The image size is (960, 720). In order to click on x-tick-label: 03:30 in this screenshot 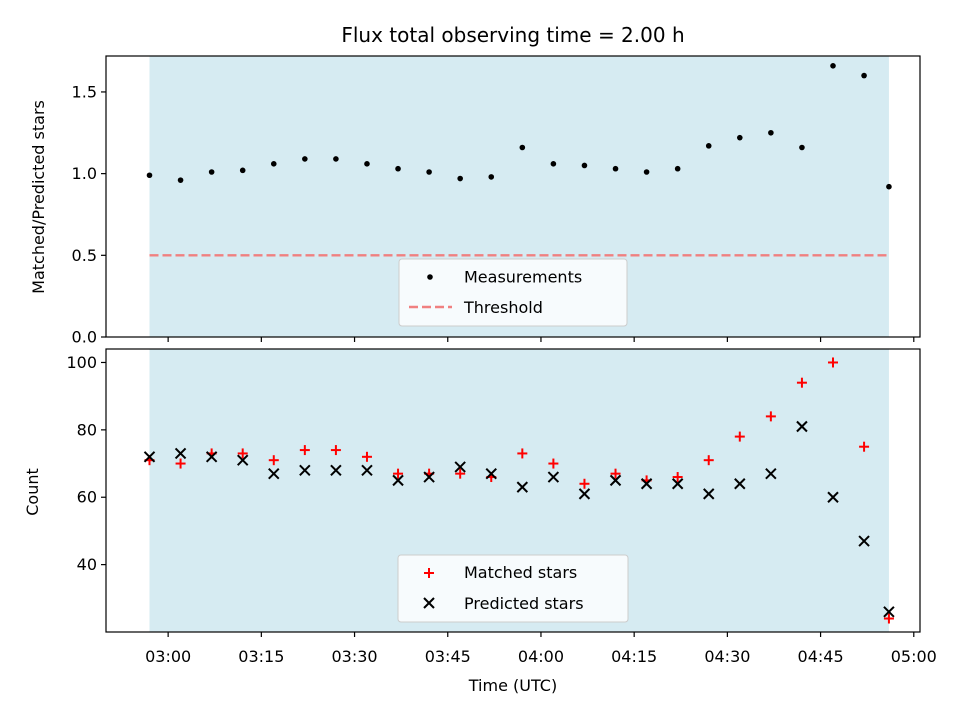, I will do `click(354, 656)`.